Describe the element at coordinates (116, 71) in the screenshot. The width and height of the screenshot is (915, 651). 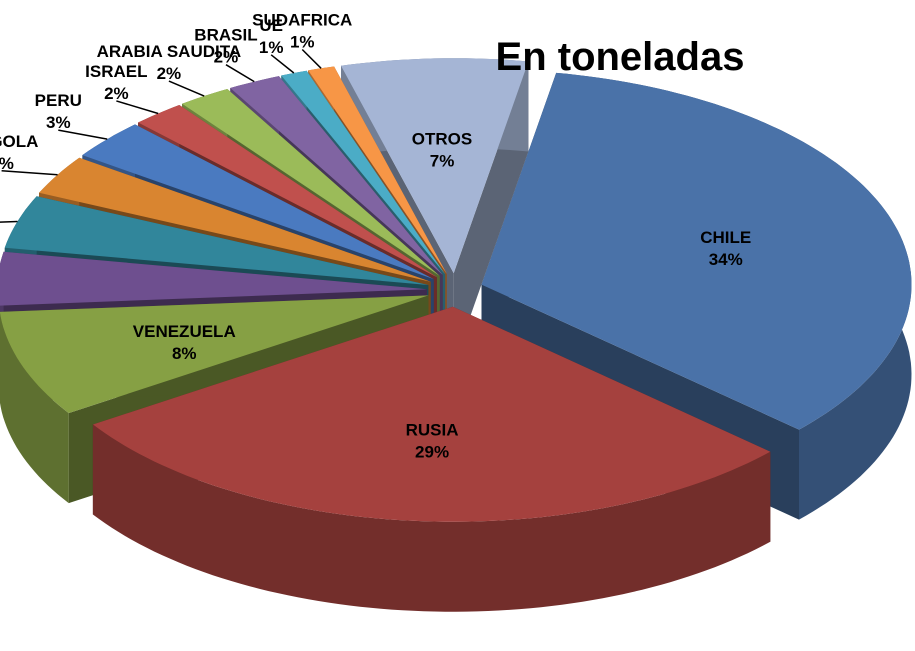
I see `label-name: ISRAEL` at that location.